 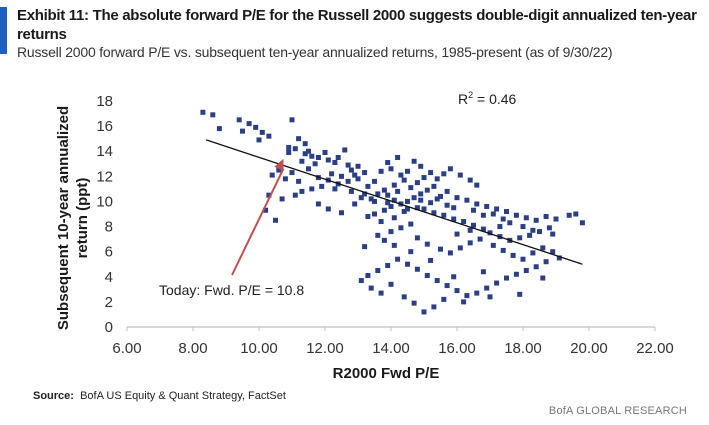 What do you see at coordinates (391, 348) in the screenshot?
I see `x-tick-label: 14.00` at bounding box center [391, 348].